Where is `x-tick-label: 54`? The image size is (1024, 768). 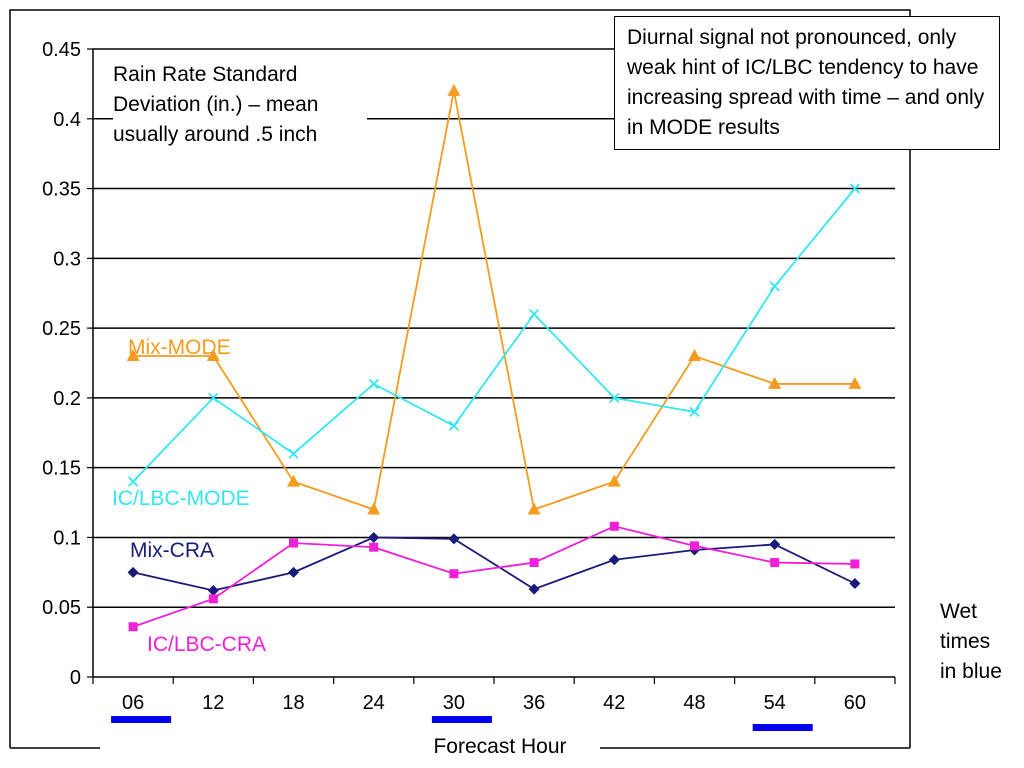 x-tick-label: 54 is located at coordinates (775, 703).